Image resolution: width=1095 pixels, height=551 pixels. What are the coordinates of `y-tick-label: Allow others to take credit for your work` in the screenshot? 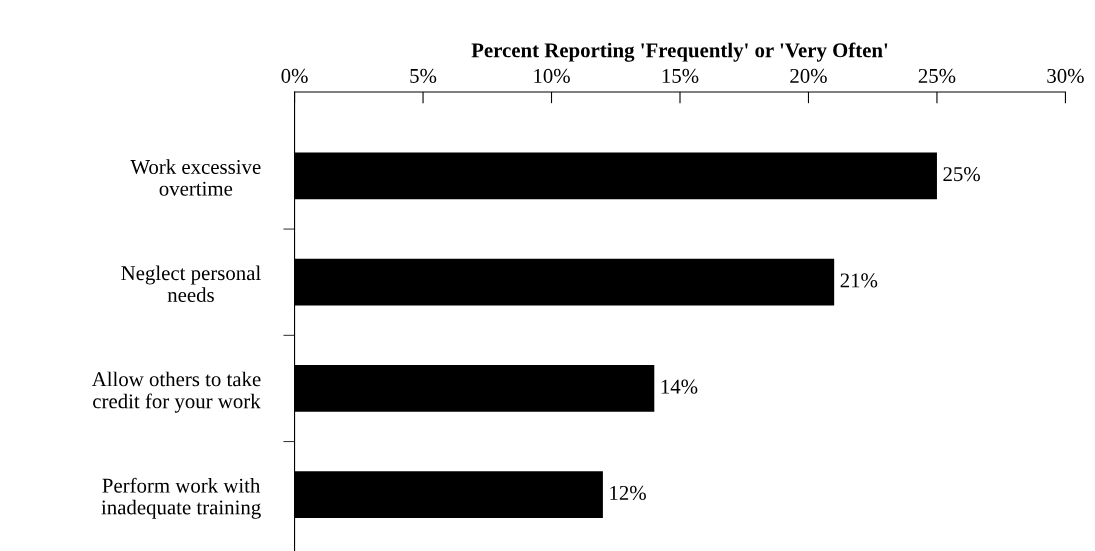 It's located at (176, 392).